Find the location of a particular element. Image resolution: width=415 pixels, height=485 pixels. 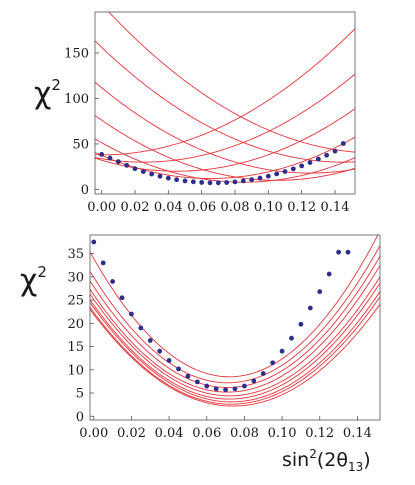

bottom-y-axis-label: χ2 is located at coordinates (33, 280).